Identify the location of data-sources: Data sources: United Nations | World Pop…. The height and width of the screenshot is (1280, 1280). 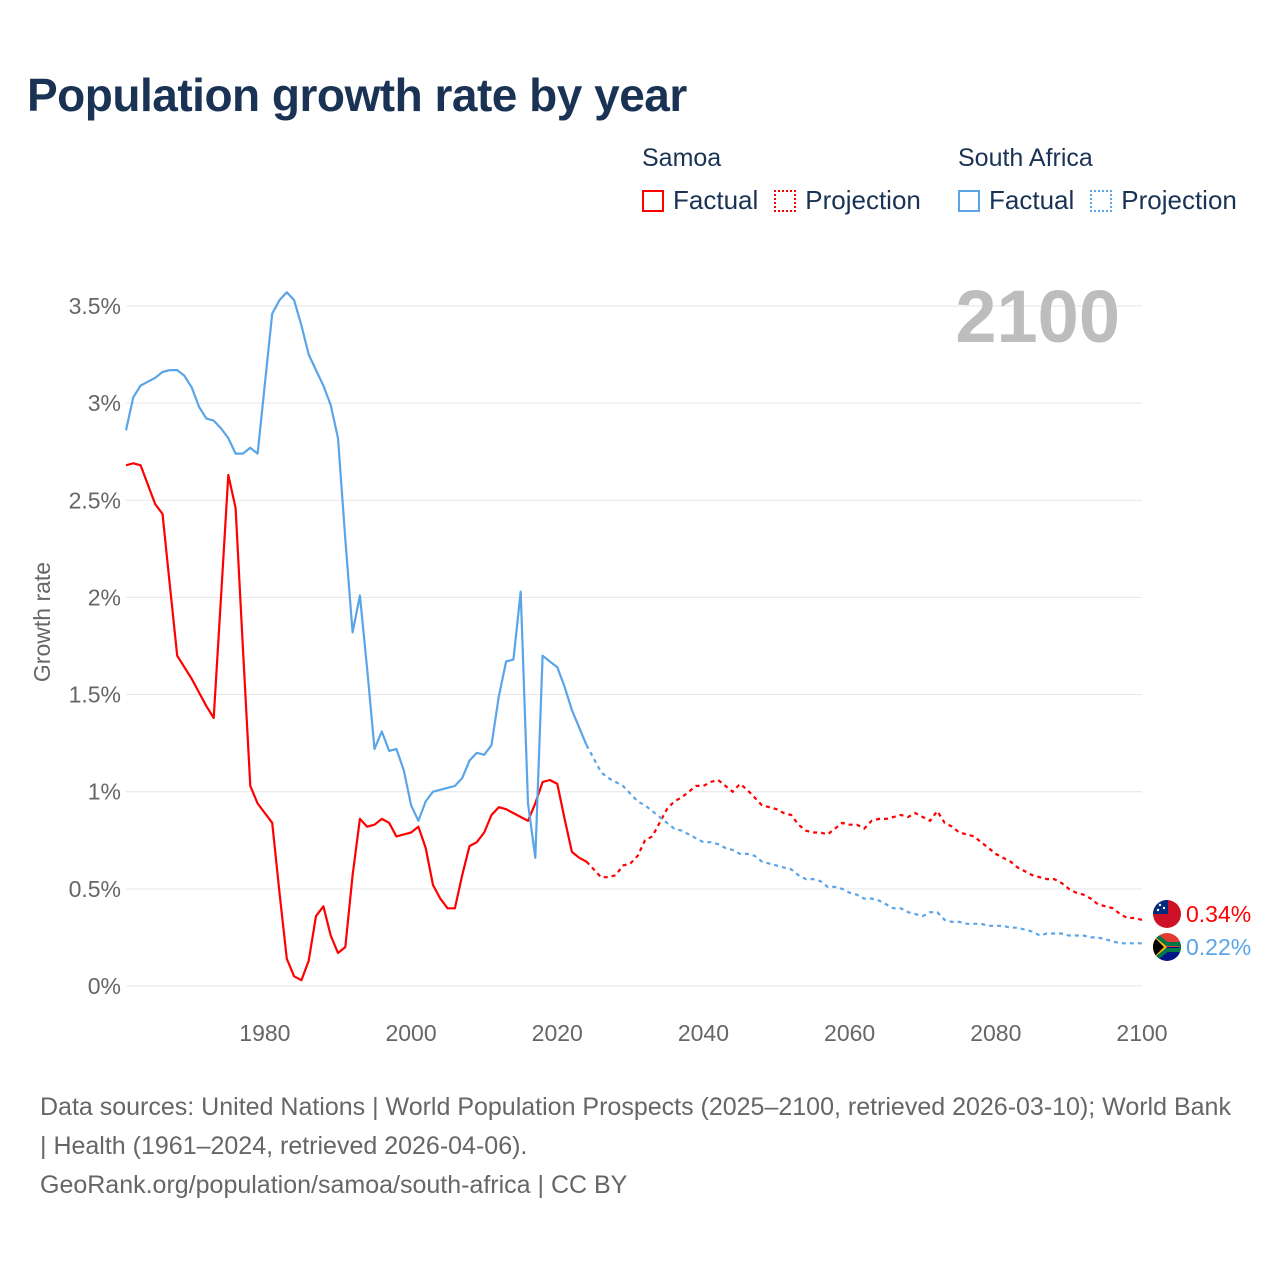
(635, 1126).